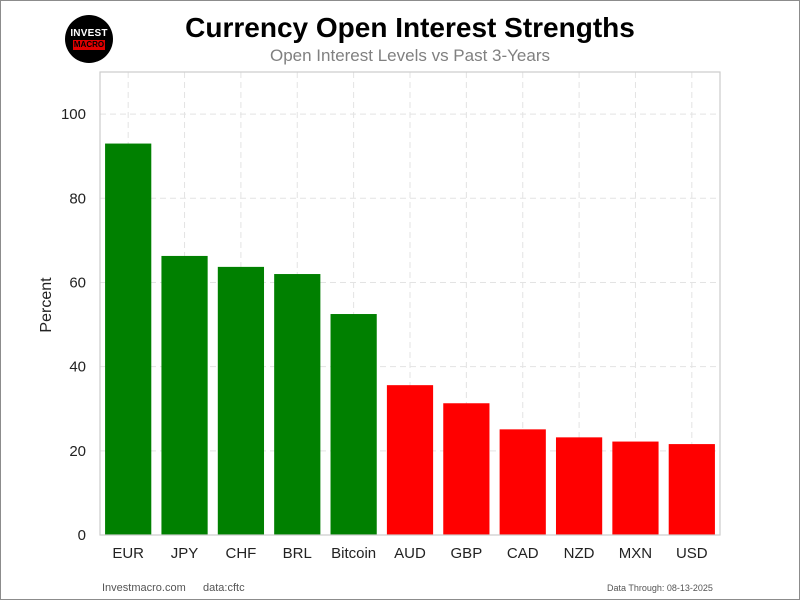 The width and height of the screenshot is (800, 600). I want to click on x-tick-label: CAD, so click(523, 553).